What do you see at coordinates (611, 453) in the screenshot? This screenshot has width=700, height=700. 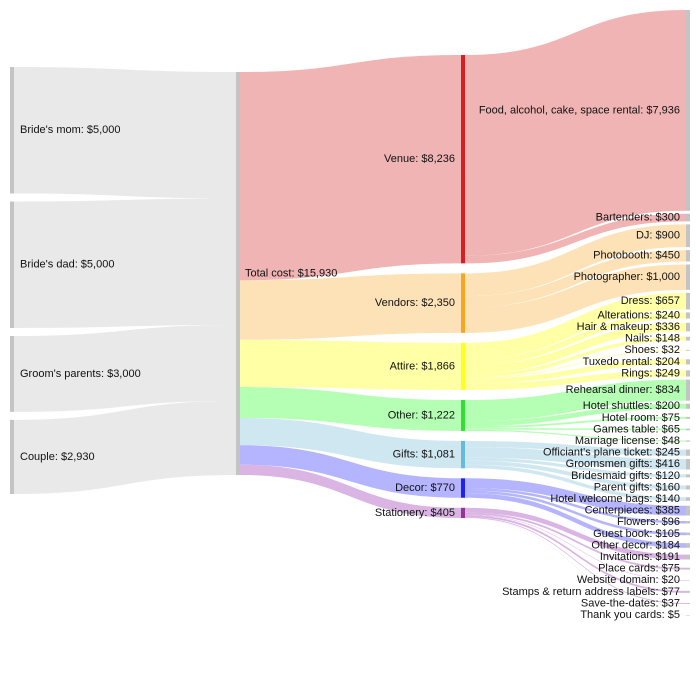 I see `item-label: Officiant's plane ticket: $245` at bounding box center [611, 453].